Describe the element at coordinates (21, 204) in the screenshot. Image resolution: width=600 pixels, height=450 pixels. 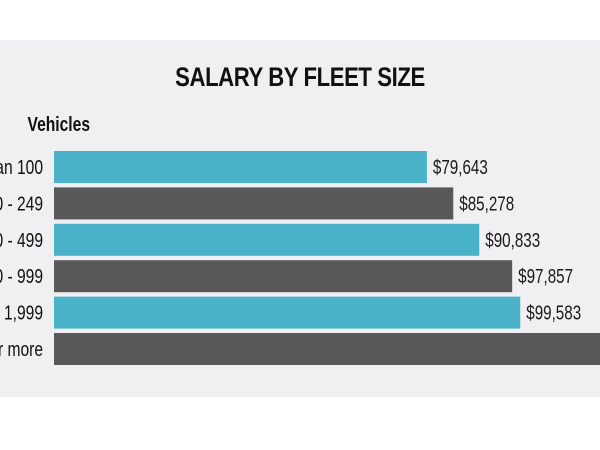
I see `category-label-1: 0 - 249` at that location.